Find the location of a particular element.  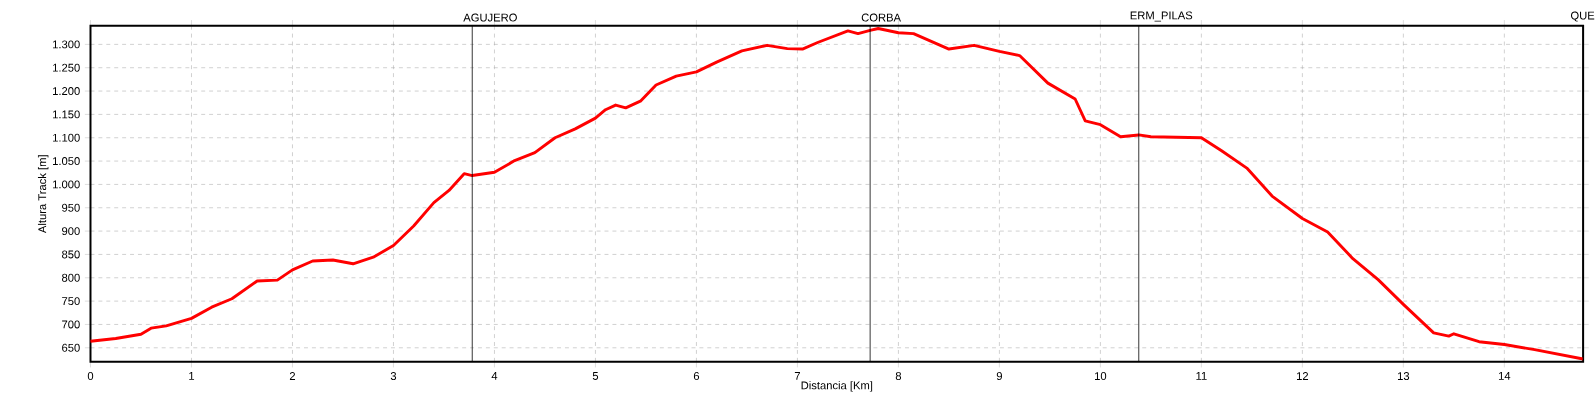

ref-line-label: ERM_PILAS is located at coordinates (1161, 16).